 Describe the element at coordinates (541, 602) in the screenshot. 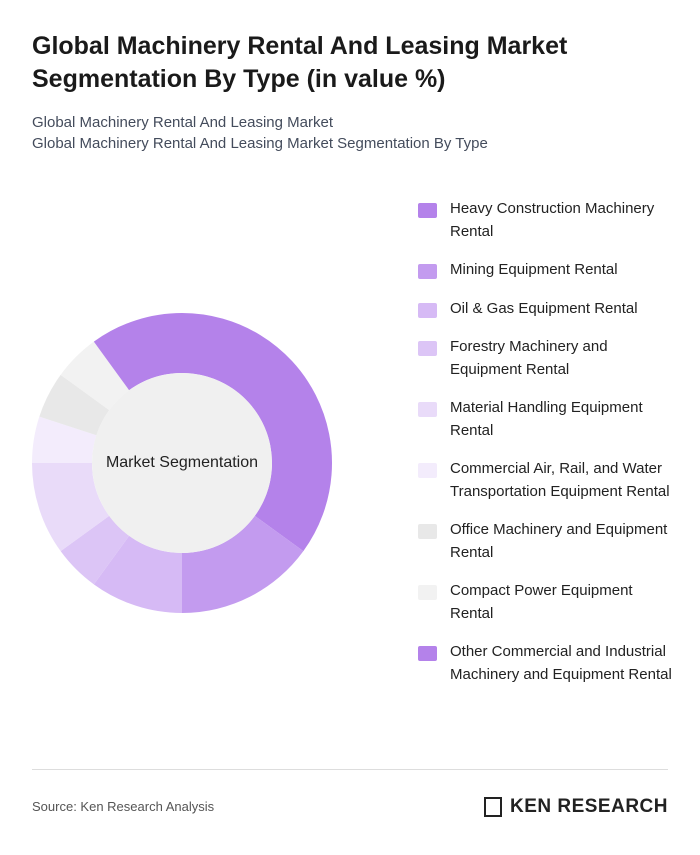

I see `legend-label: Compact Power Equipment Rental` at that location.